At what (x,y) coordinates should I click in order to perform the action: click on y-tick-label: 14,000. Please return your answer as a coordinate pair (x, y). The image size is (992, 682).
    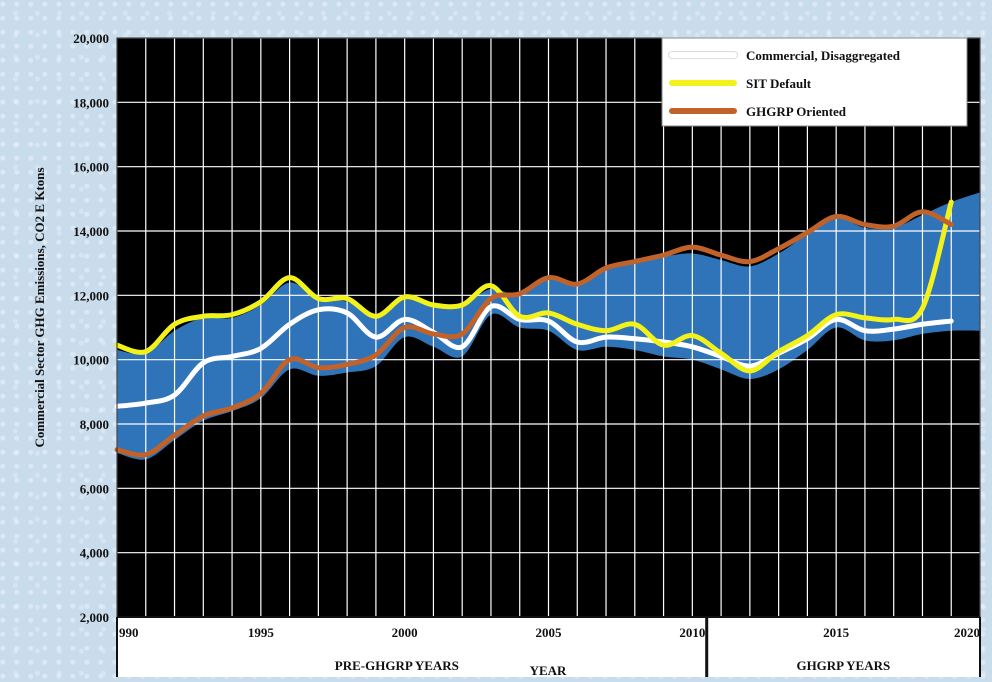
    Looking at the image, I should click on (91, 231).